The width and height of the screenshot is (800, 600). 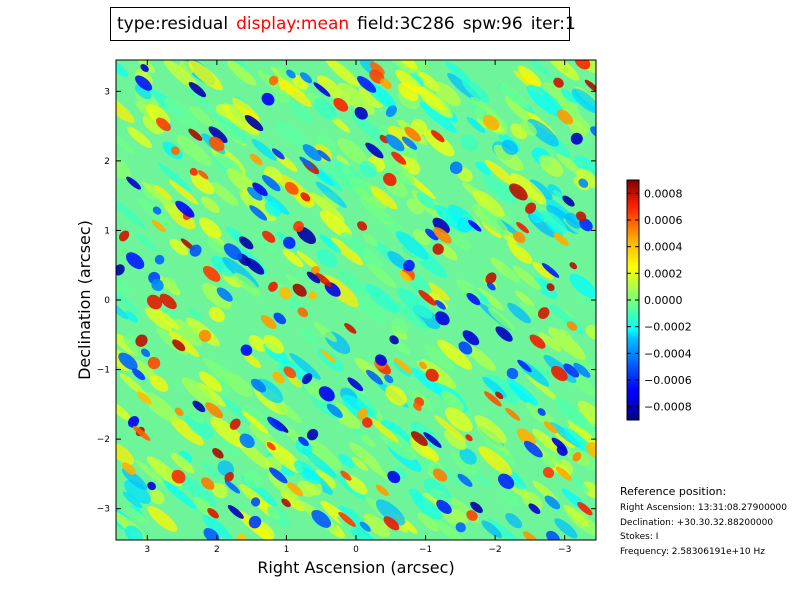 I want to click on colorbar-tick-label: −0.0002, so click(x=668, y=327).